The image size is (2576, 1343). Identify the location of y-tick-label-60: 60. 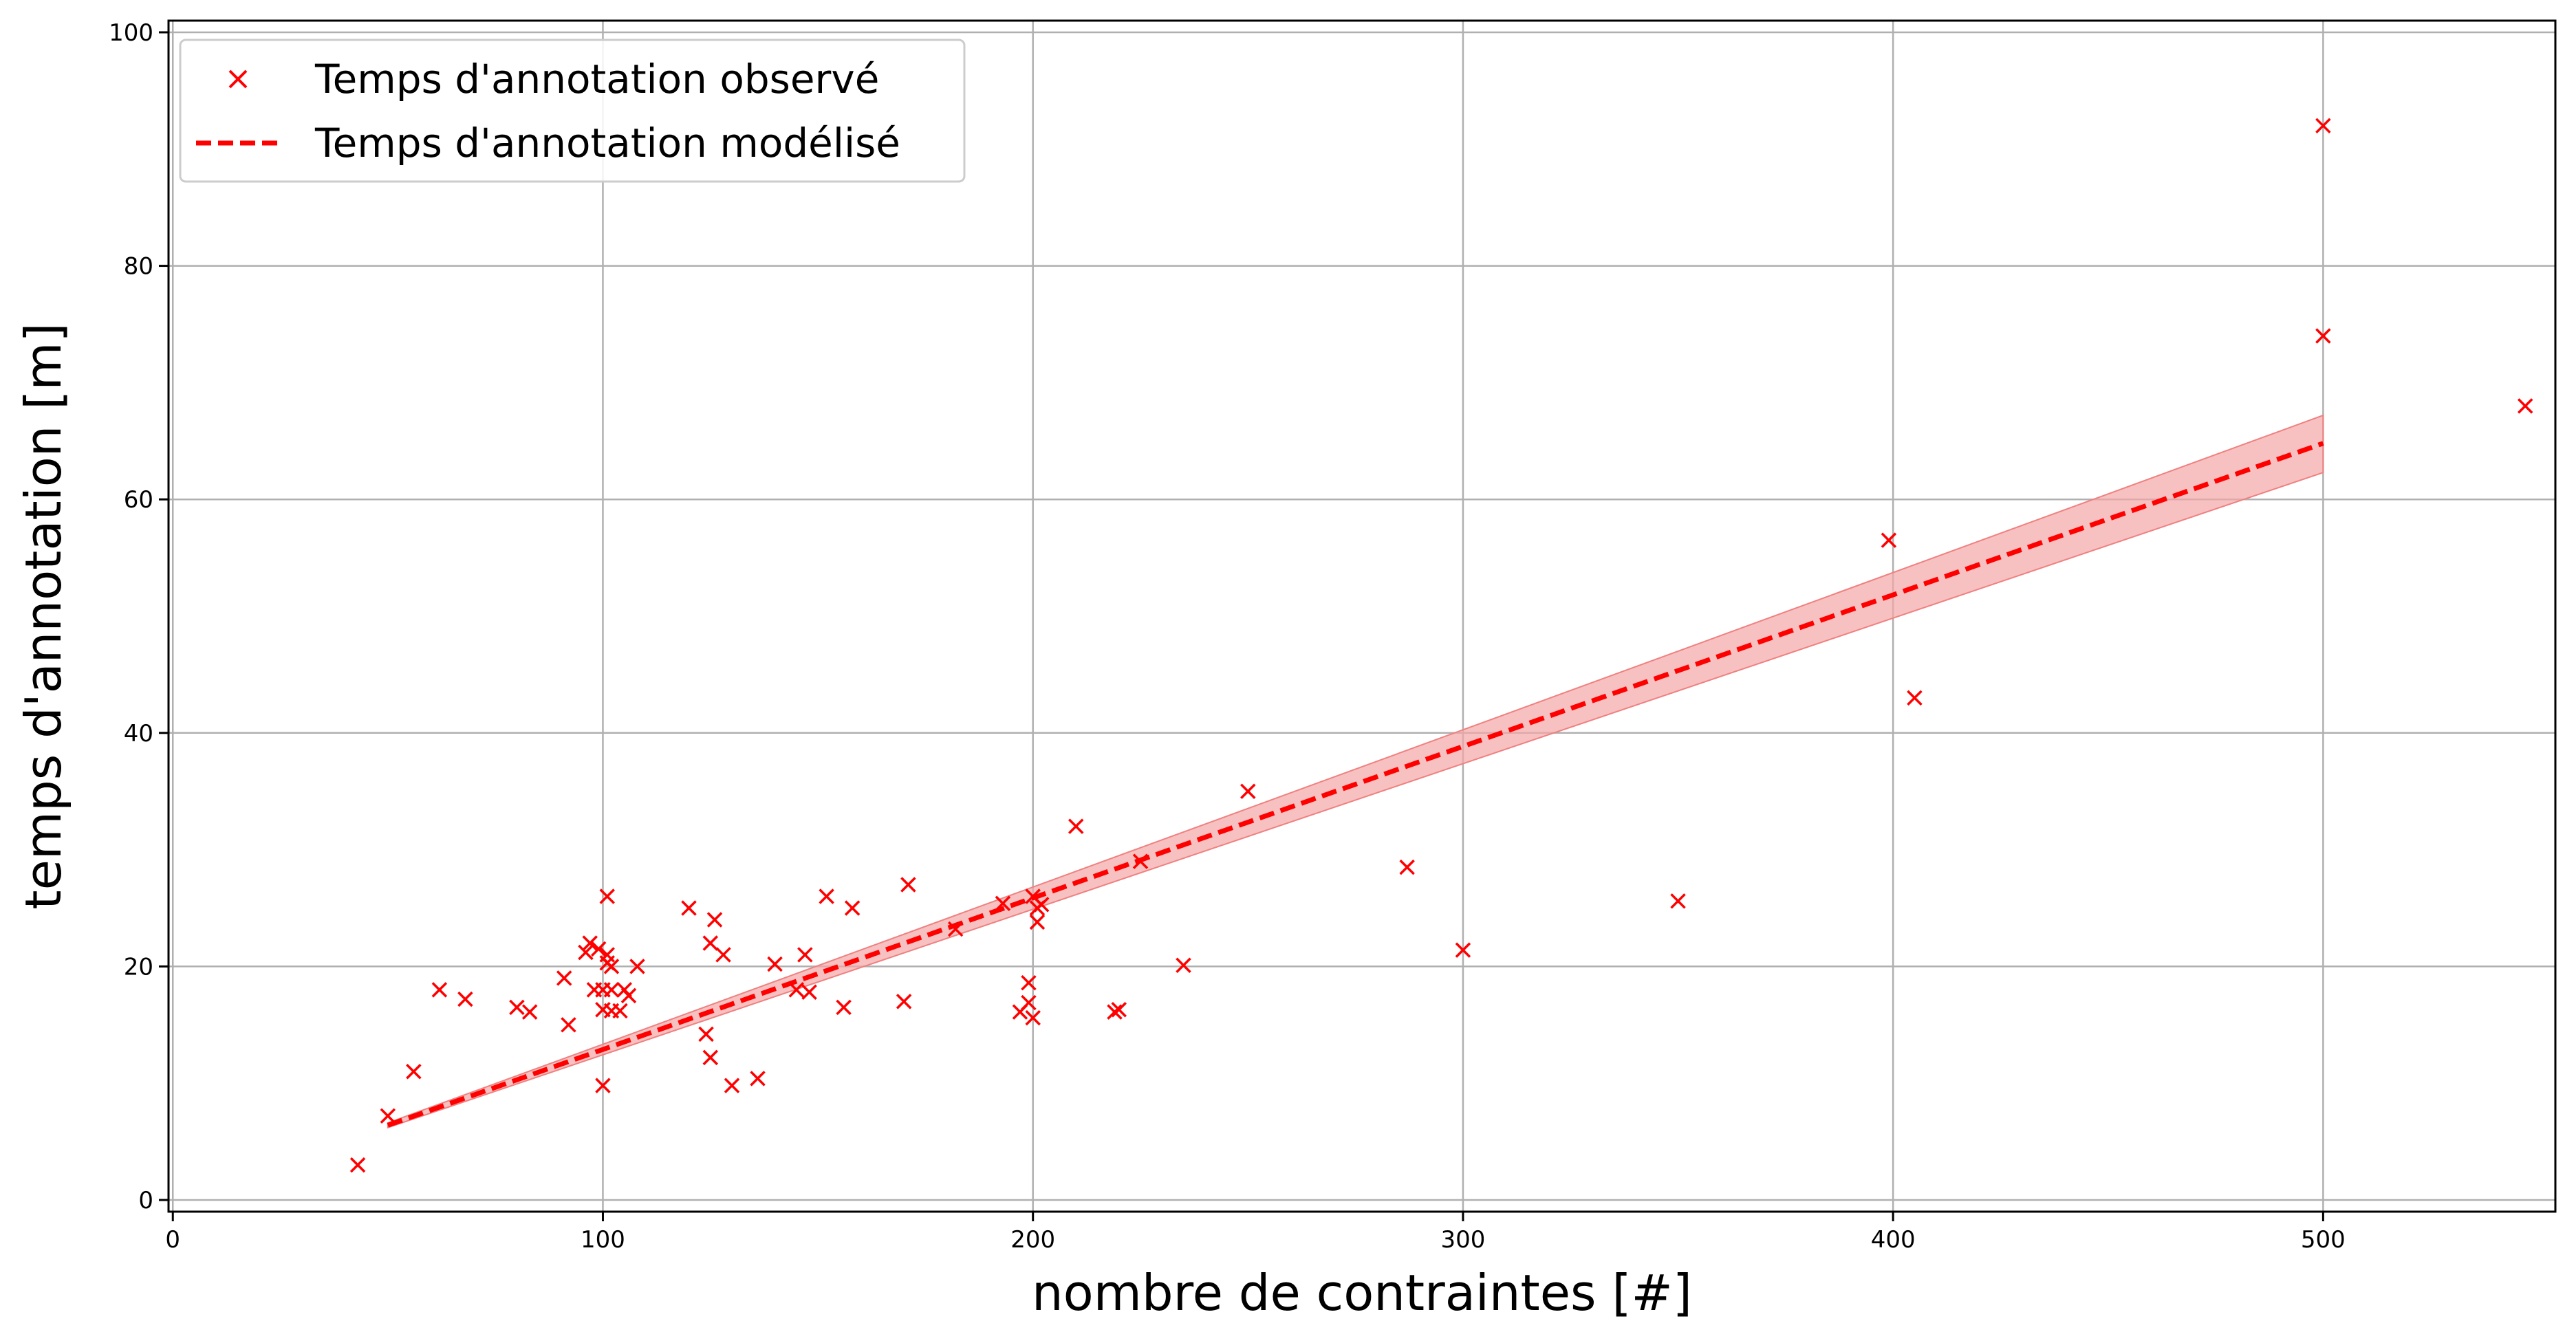
(138, 500).